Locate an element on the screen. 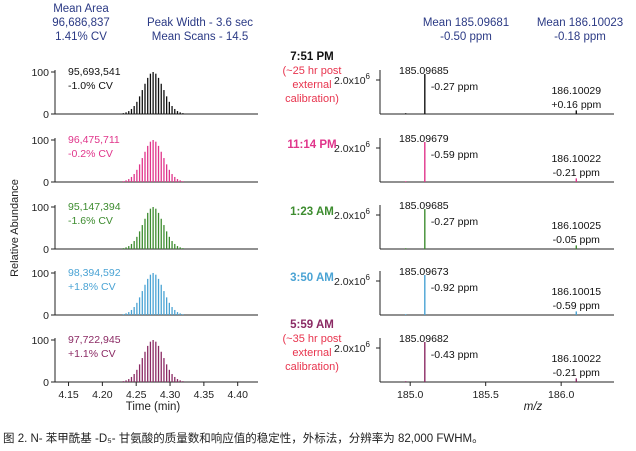  acquisition-time: 3:50 AM is located at coordinates (312, 278).